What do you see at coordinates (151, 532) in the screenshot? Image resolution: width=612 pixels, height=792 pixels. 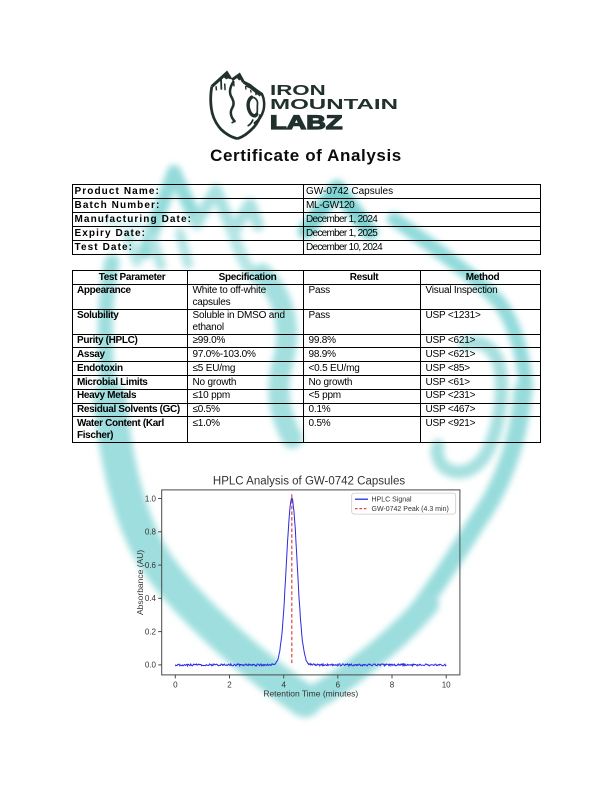 I see `svg-text: 0.8` at bounding box center [151, 532].